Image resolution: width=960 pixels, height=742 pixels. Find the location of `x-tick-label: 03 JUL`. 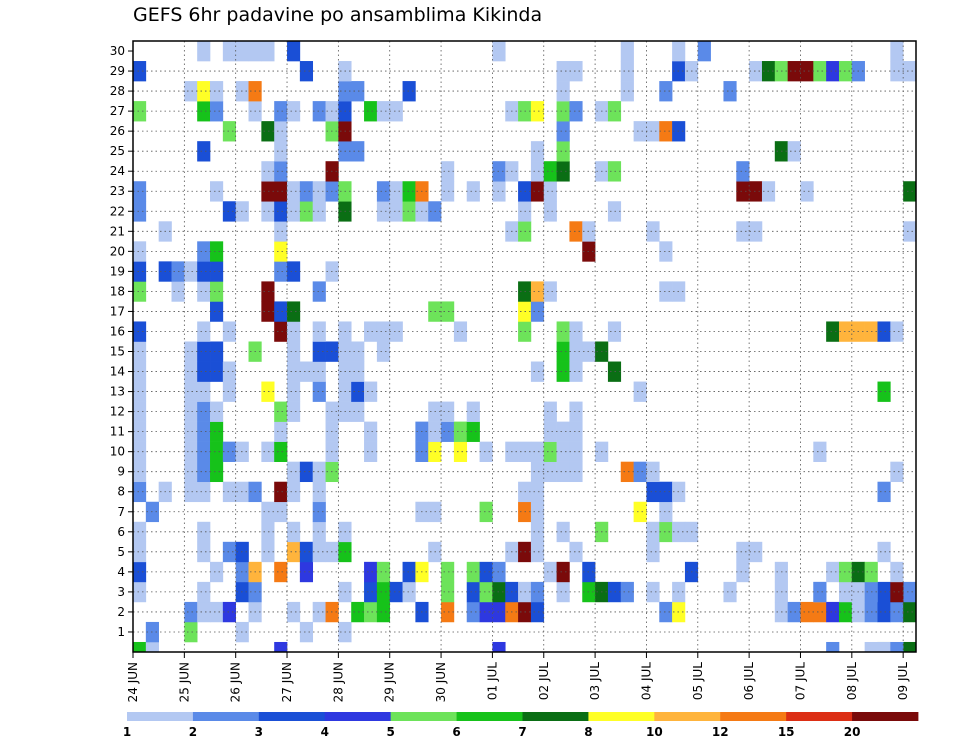

x-tick-label: 03 JUL is located at coordinates (595, 681).